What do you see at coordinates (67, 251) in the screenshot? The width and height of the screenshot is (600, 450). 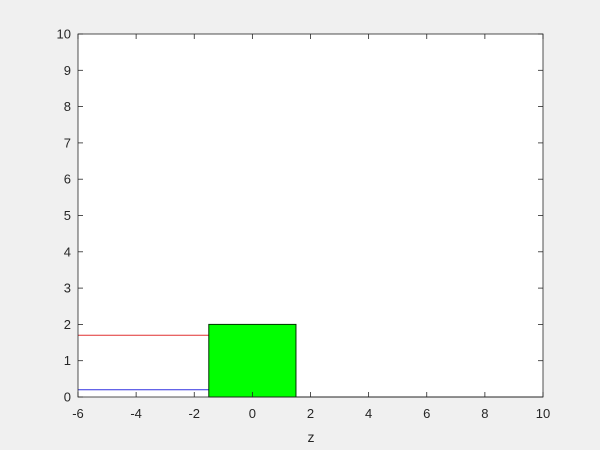 I see `y-tick-label: 4` at bounding box center [67, 251].